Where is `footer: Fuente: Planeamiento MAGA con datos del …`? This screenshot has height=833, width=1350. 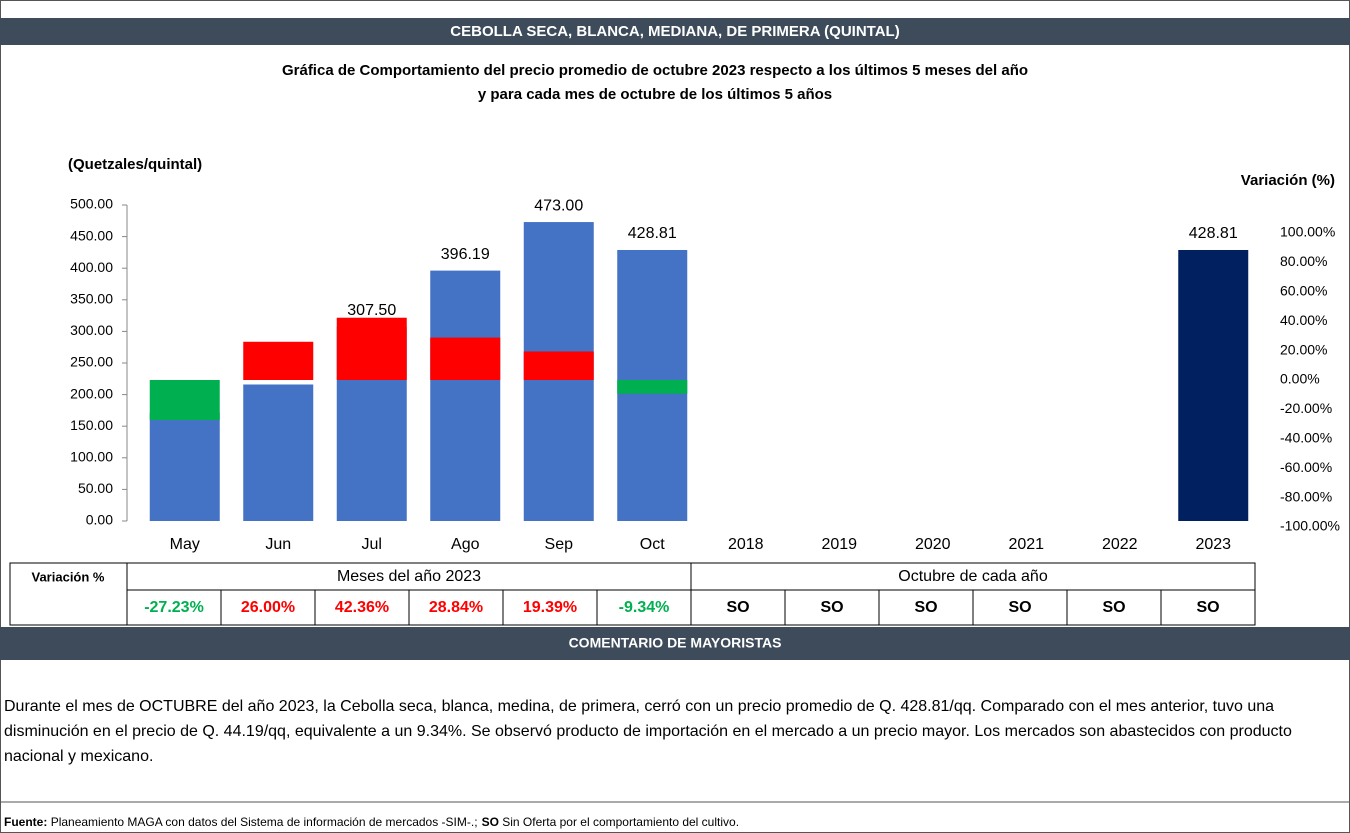 footer: Fuente: Planeamiento MAGA con datos del … is located at coordinates (373, 822).